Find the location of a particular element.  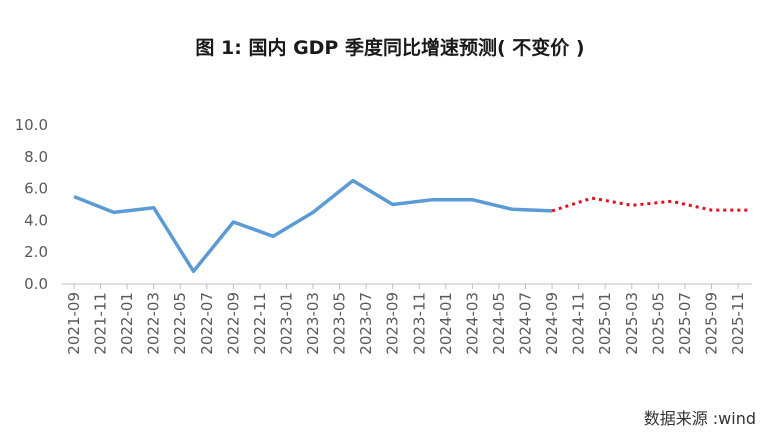

y-tick-label: 8.0 is located at coordinates (36, 157).